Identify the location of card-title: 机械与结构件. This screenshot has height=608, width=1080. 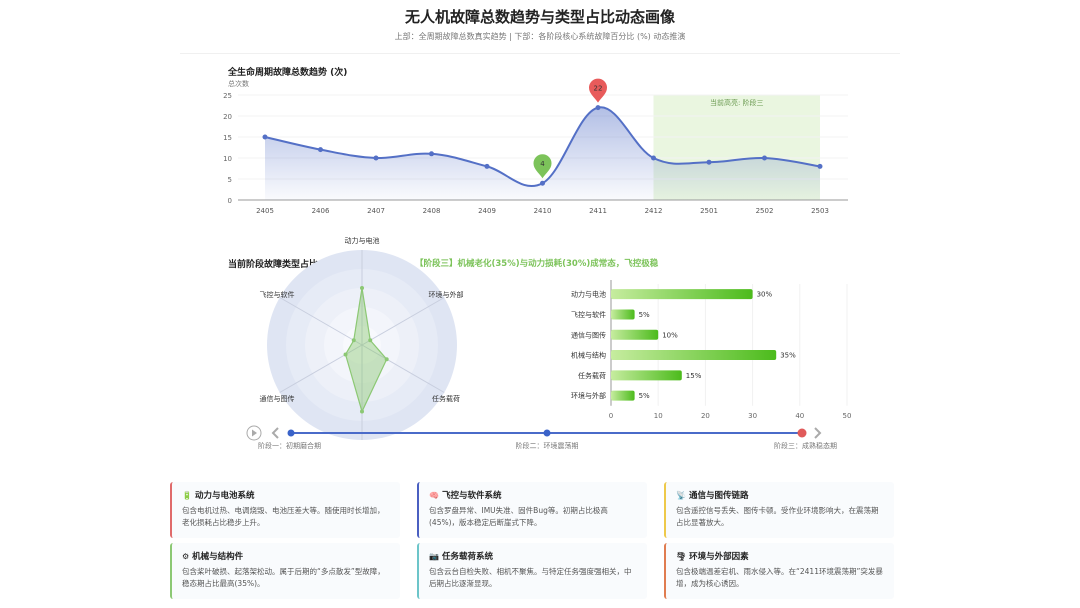
(218, 557).